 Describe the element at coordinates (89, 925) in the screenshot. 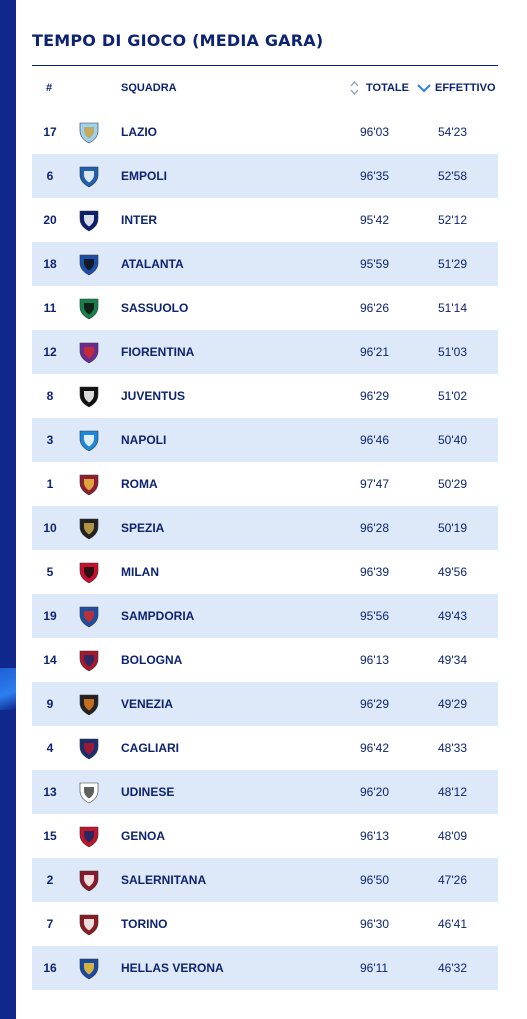

I see `torino-crest-icon` at that location.